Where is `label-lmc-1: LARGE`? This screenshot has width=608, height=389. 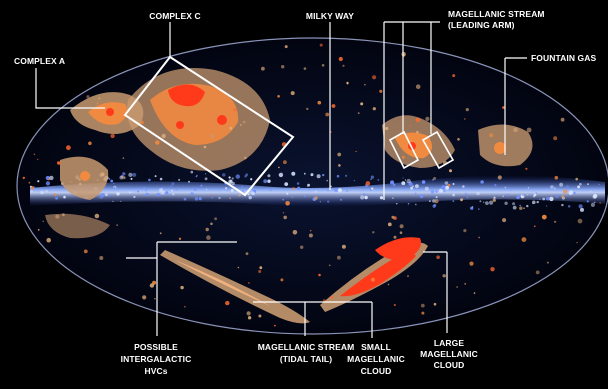 label-lmc-1: LARGE is located at coordinates (449, 343).